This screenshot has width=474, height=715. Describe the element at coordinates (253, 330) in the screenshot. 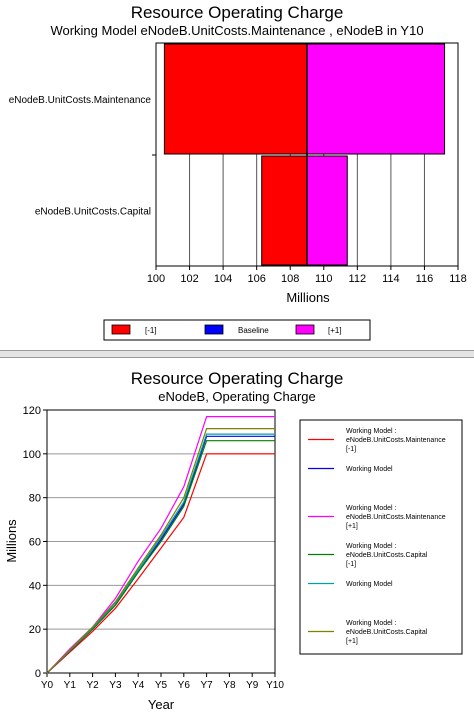

I see `legend-label: Baseline` at that location.